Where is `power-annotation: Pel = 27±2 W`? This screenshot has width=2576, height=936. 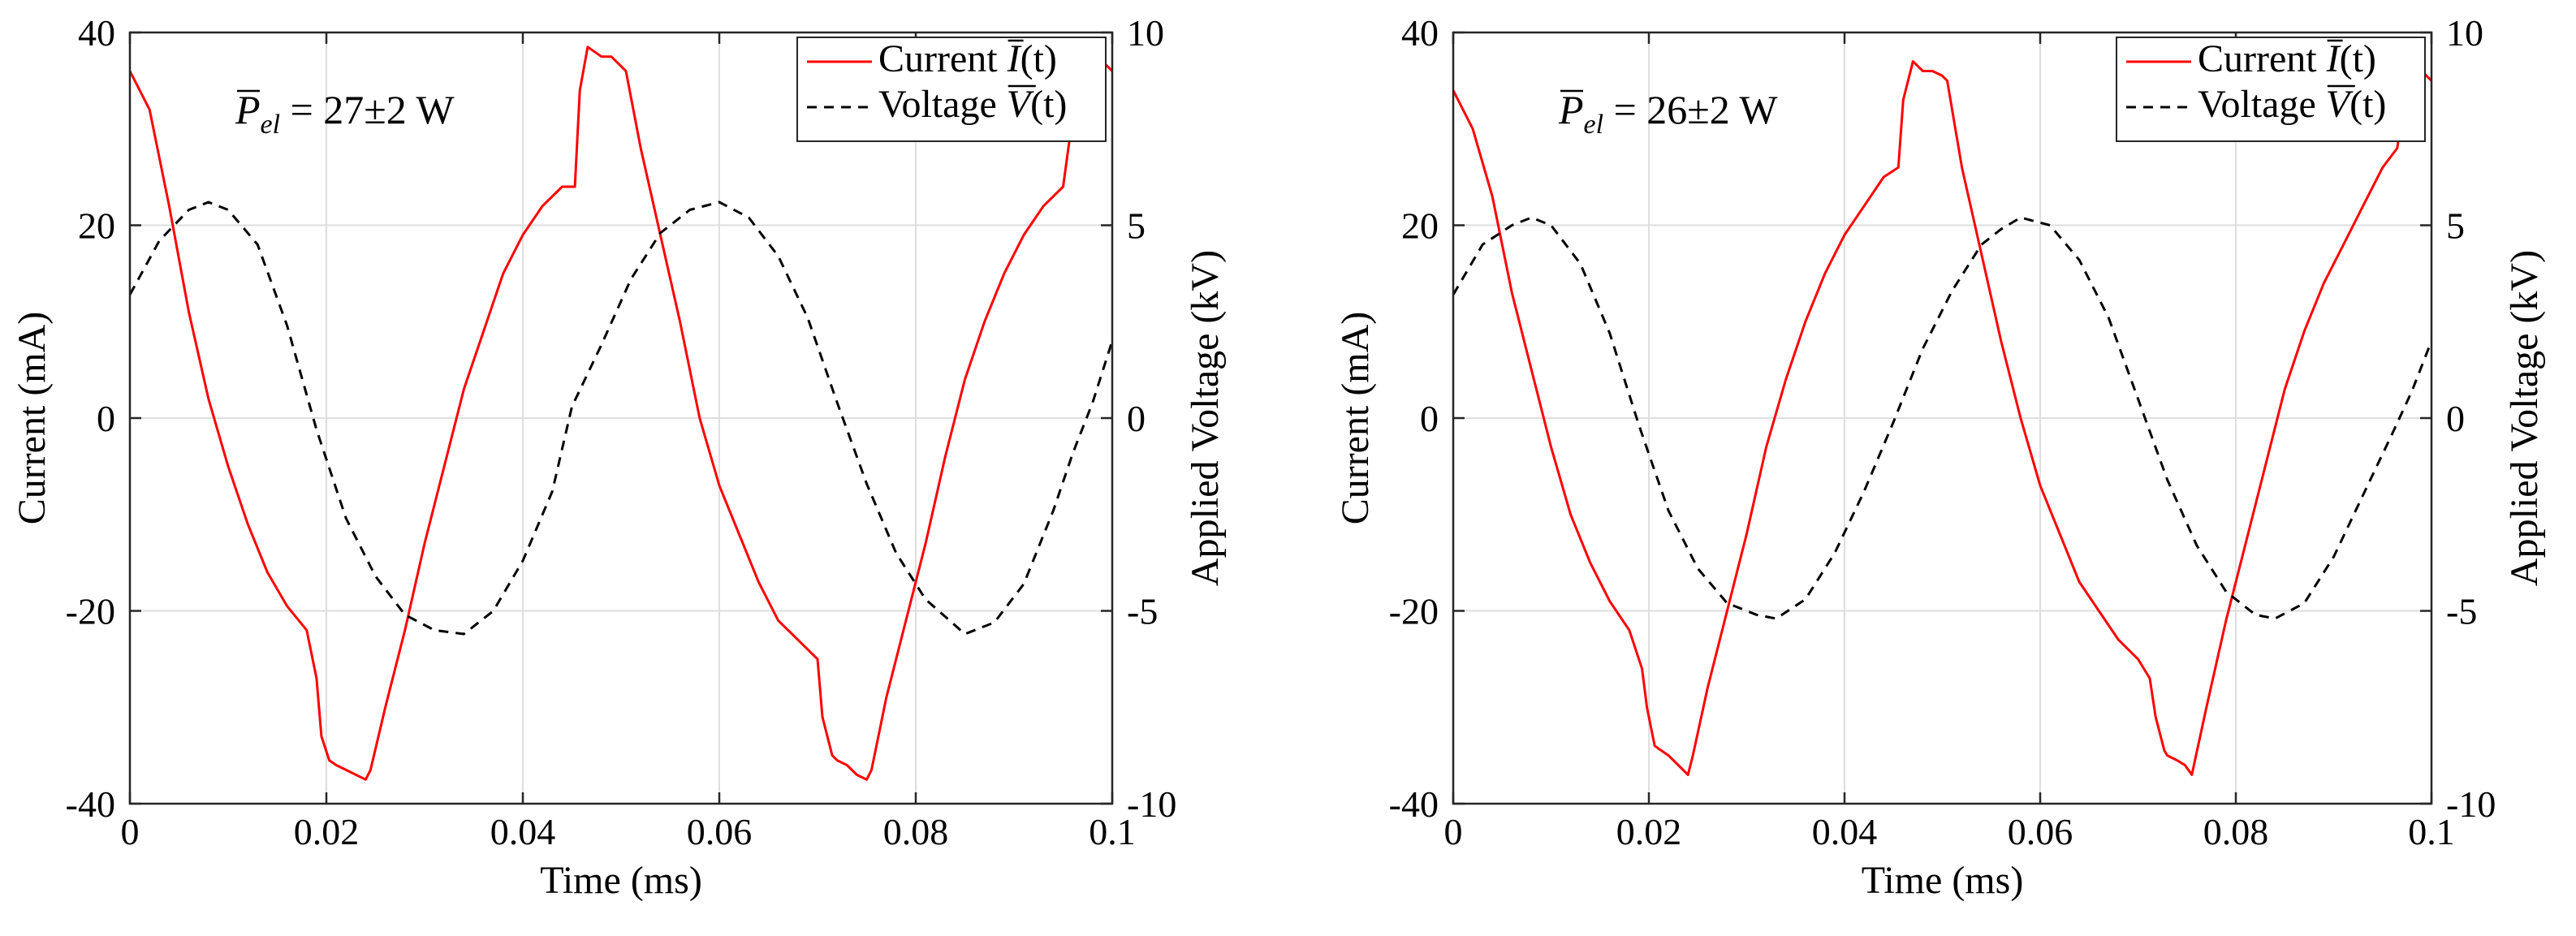
power-annotation: Pel = 27±2 W is located at coordinates (345, 113).